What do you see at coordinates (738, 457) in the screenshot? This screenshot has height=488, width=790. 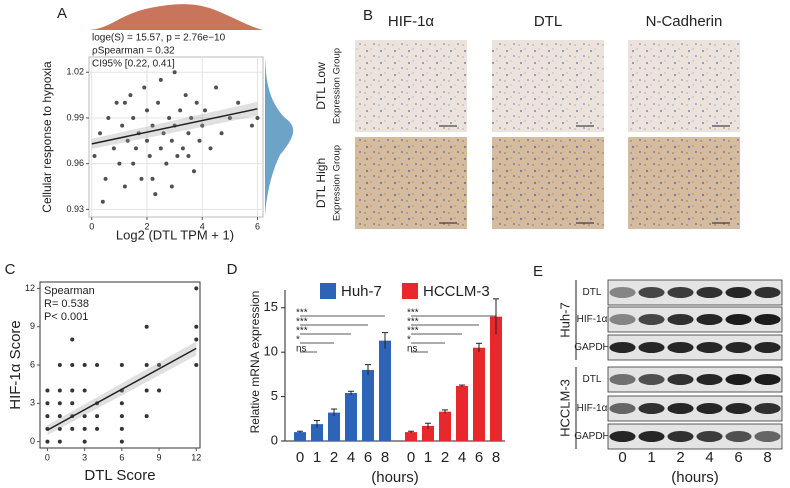 I see `lane-label: 6` at bounding box center [738, 457].